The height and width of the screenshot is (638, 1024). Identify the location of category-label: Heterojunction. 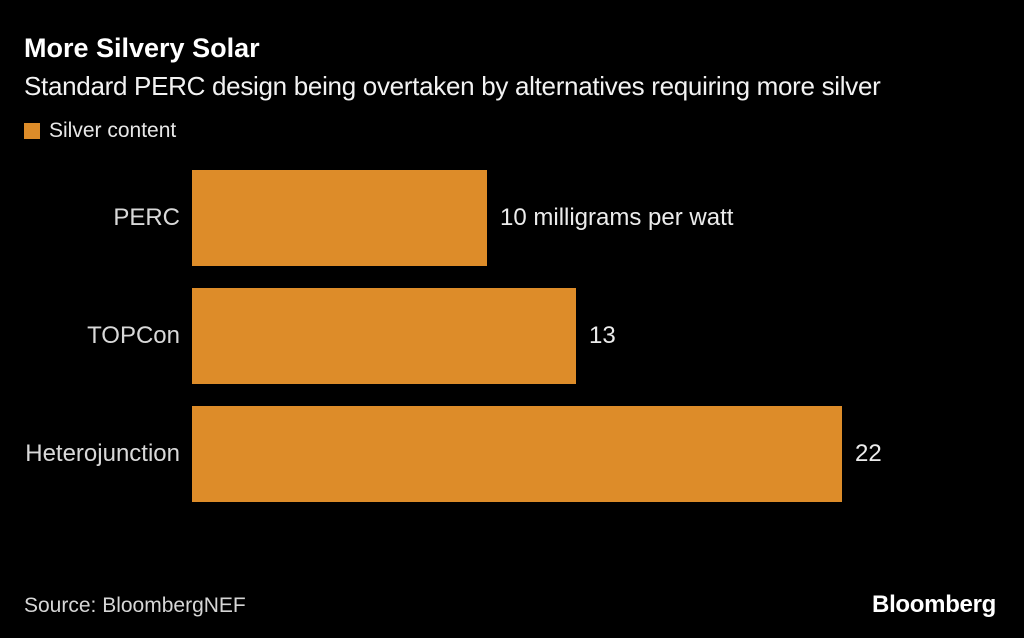
(102, 453).